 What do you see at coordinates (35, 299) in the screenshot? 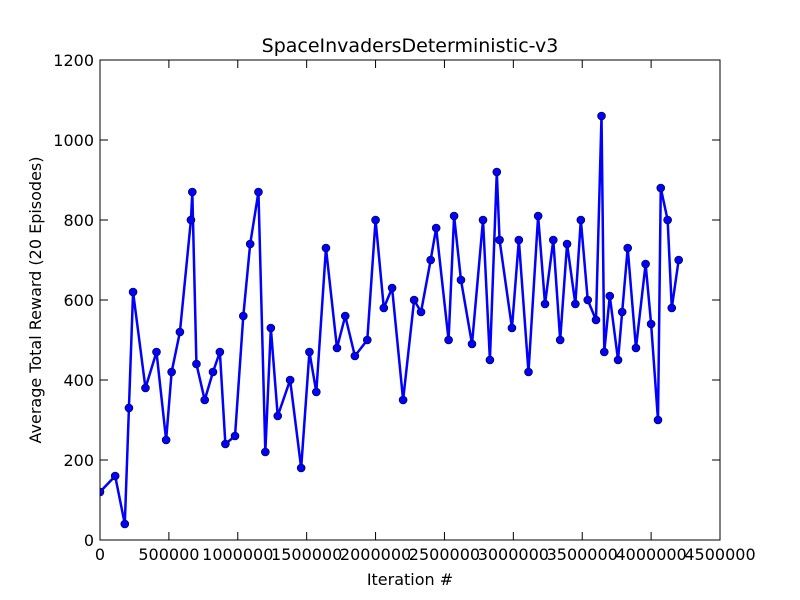
I see `y-axis-label: Average Total Reward (20 Episodes)` at bounding box center [35, 299].